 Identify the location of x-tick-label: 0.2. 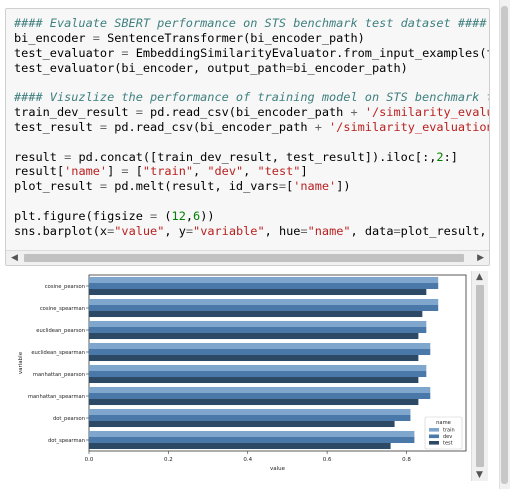
(168, 460).